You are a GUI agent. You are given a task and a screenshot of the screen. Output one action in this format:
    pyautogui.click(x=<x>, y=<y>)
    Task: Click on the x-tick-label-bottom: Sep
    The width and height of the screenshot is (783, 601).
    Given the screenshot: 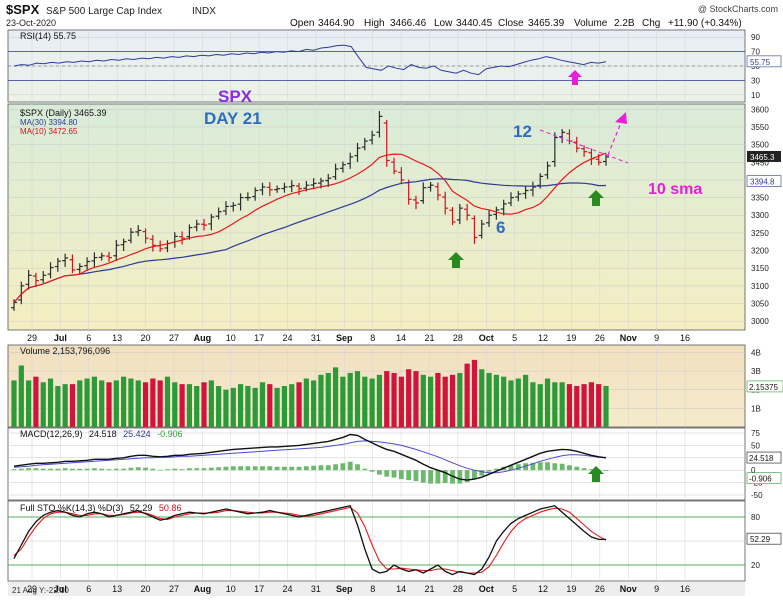 What is the action you would take?
    pyautogui.click(x=344, y=589)
    